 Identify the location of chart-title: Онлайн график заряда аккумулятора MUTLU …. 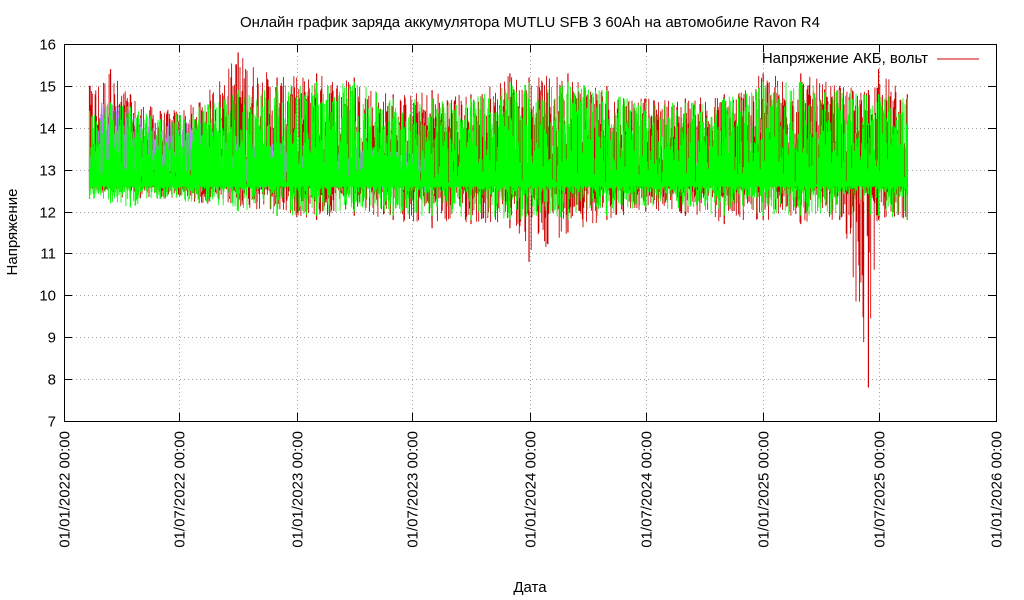
(530, 22).